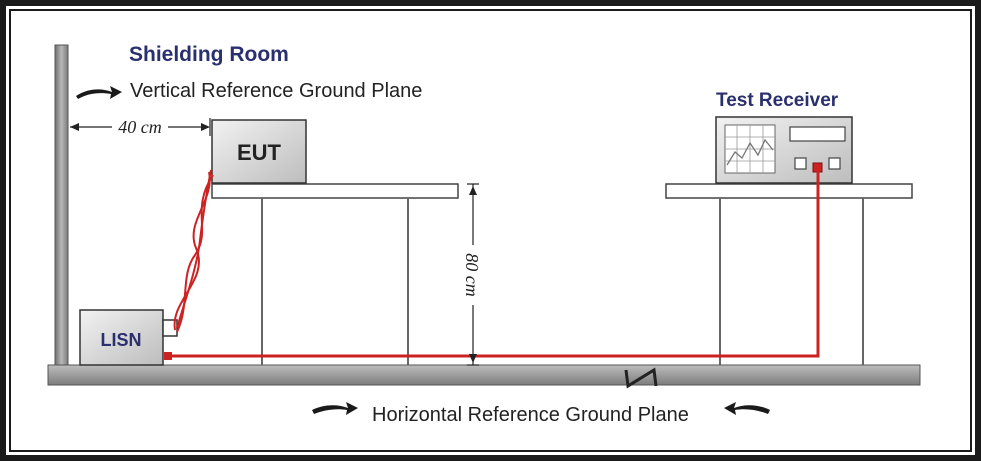 This screenshot has height=461, width=981. I want to click on eut-box: EUT, so click(259, 151).